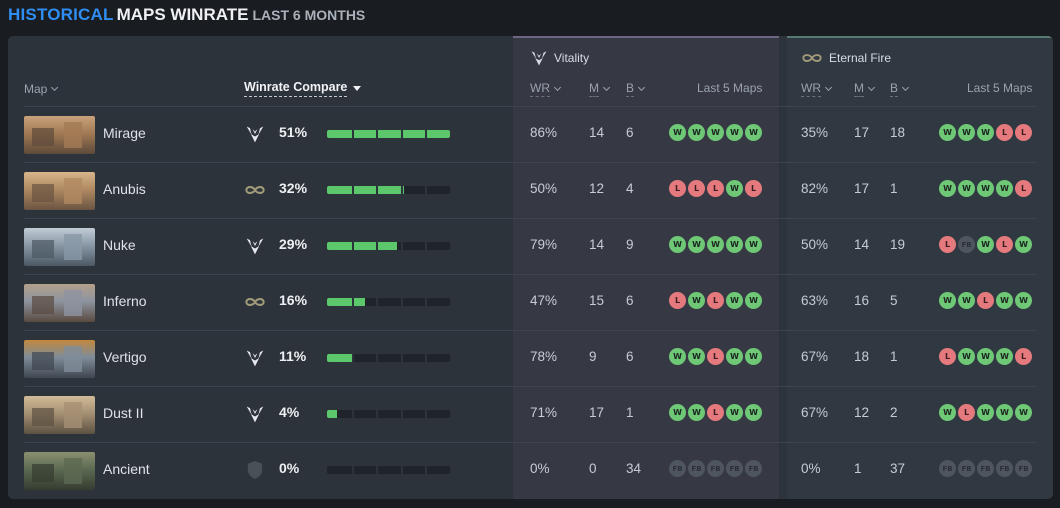  Describe the element at coordinates (900, 89) in the screenshot. I see `sort-t2-b-header: B` at that location.